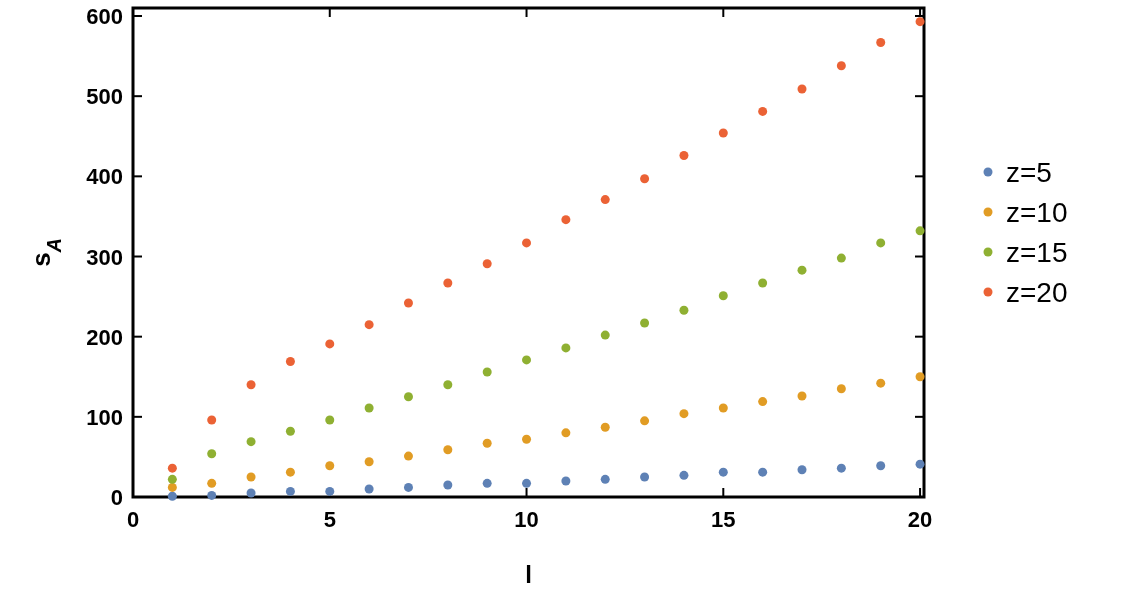  I want to click on x-axis-title: l, so click(528, 574).